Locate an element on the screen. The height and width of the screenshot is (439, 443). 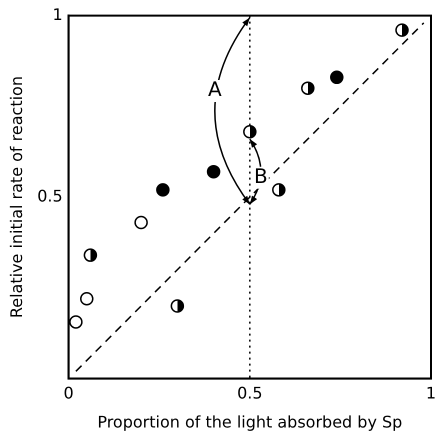
x-tick-label: 1 is located at coordinates (431, 392).